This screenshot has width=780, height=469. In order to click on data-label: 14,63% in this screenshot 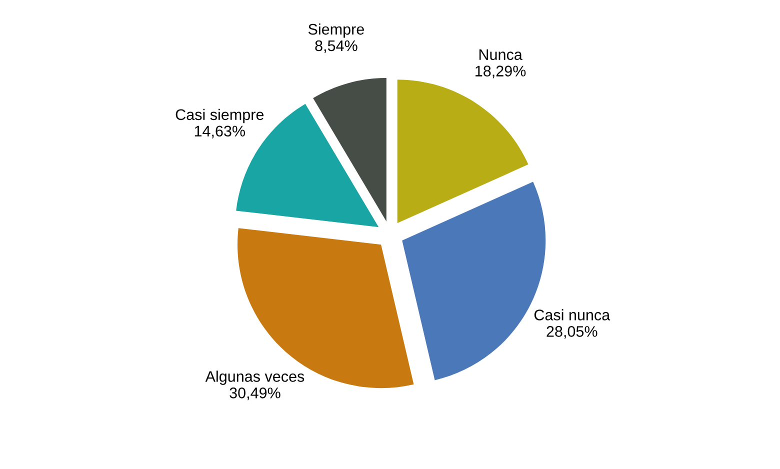, I will do `click(220, 132)`.